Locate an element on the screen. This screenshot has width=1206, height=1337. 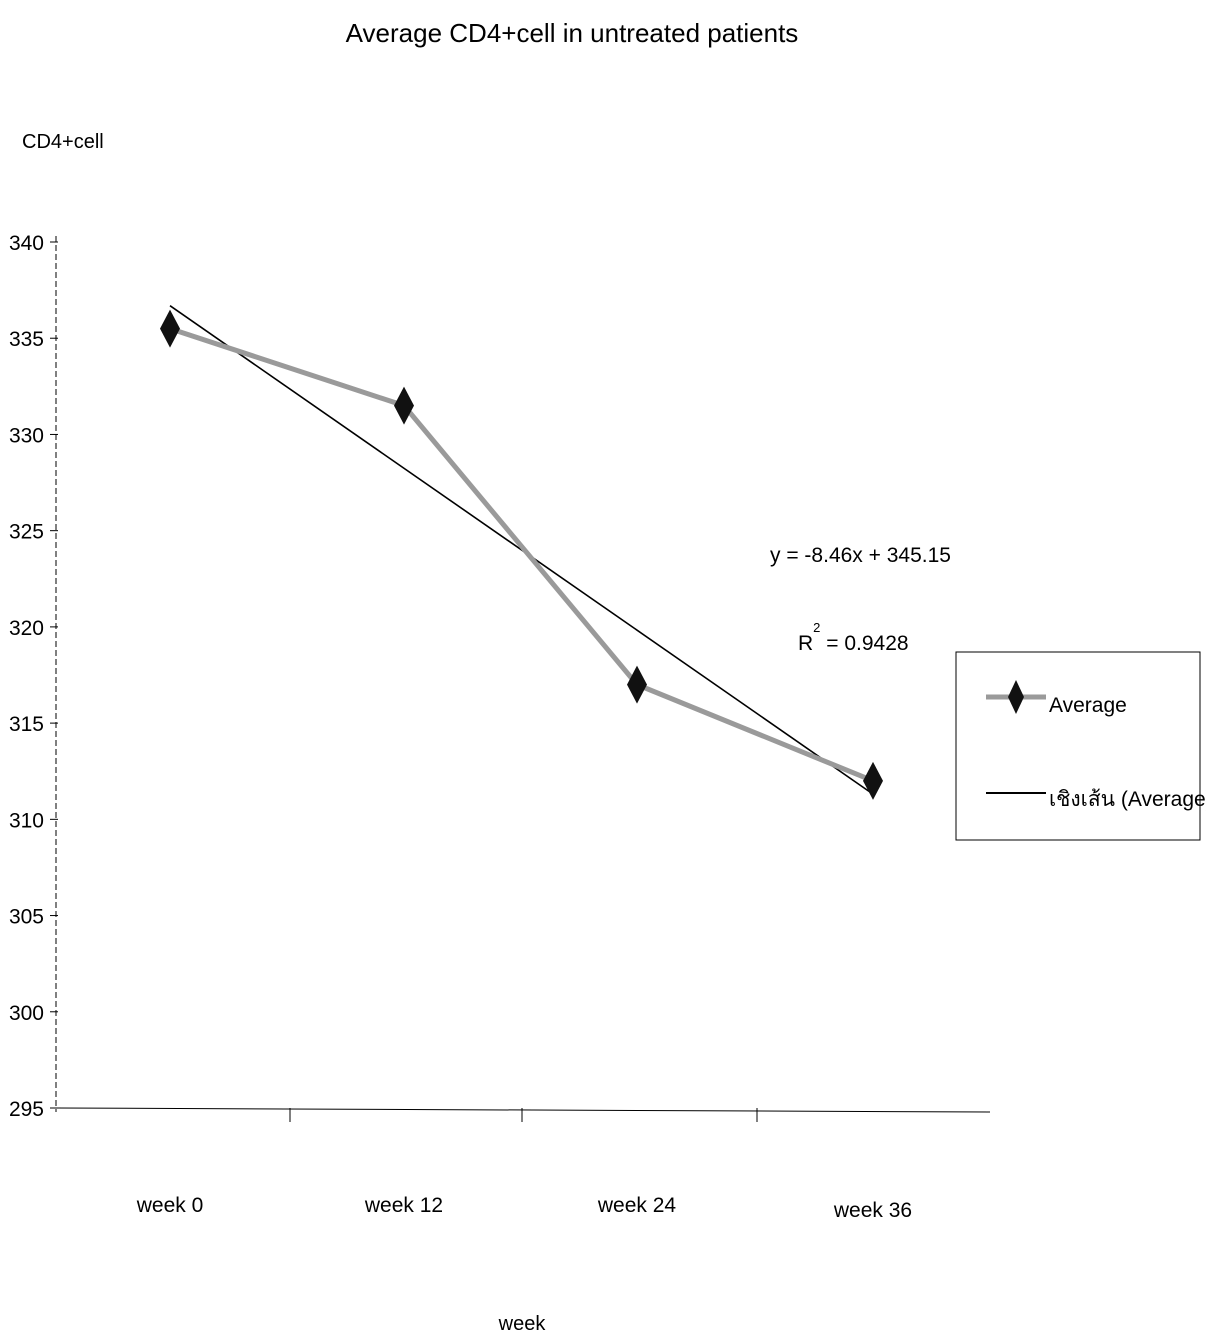
chart-title: Average CD4+cell in untreated patients is located at coordinates (572, 33).